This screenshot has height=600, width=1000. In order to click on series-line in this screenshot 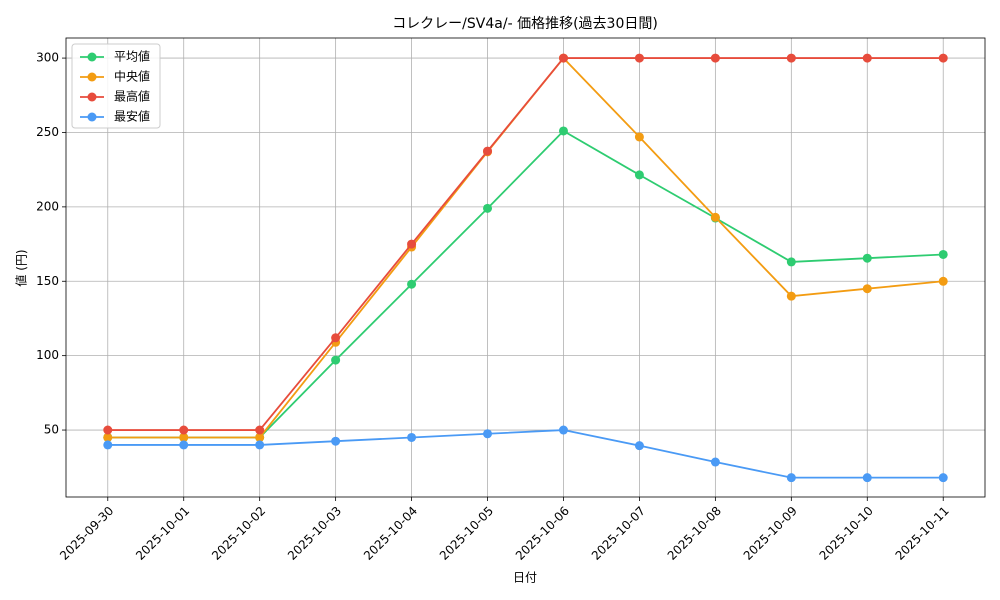, I will do `click(525, 454)`.